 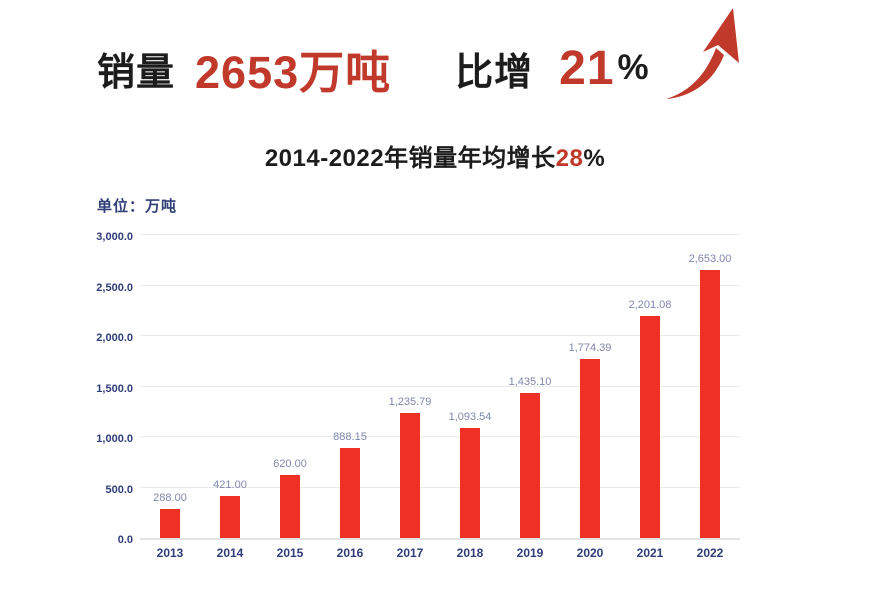 What do you see at coordinates (170, 553) in the screenshot?
I see `x-tick-label: 2013` at bounding box center [170, 553].